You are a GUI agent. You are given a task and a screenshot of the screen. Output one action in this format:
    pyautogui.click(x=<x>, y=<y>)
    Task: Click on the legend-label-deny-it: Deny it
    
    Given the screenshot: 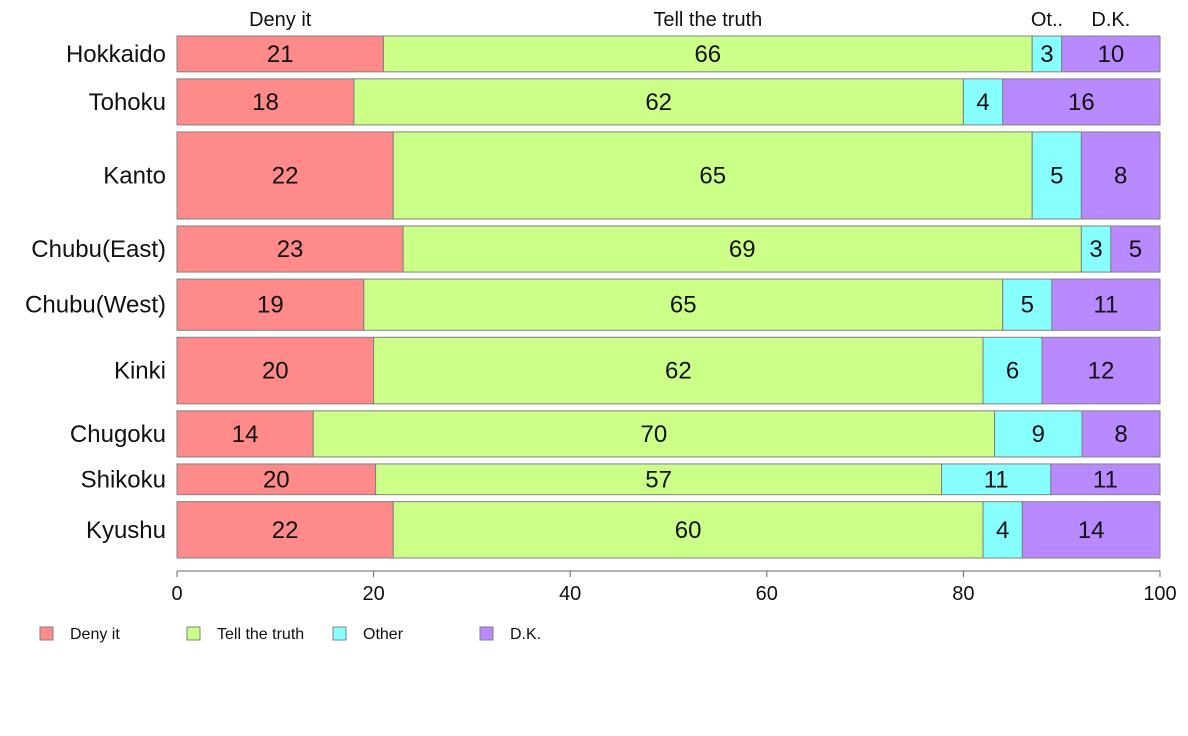 What is the action you would take?
    pyautogui.click(x=95, y=634)
    